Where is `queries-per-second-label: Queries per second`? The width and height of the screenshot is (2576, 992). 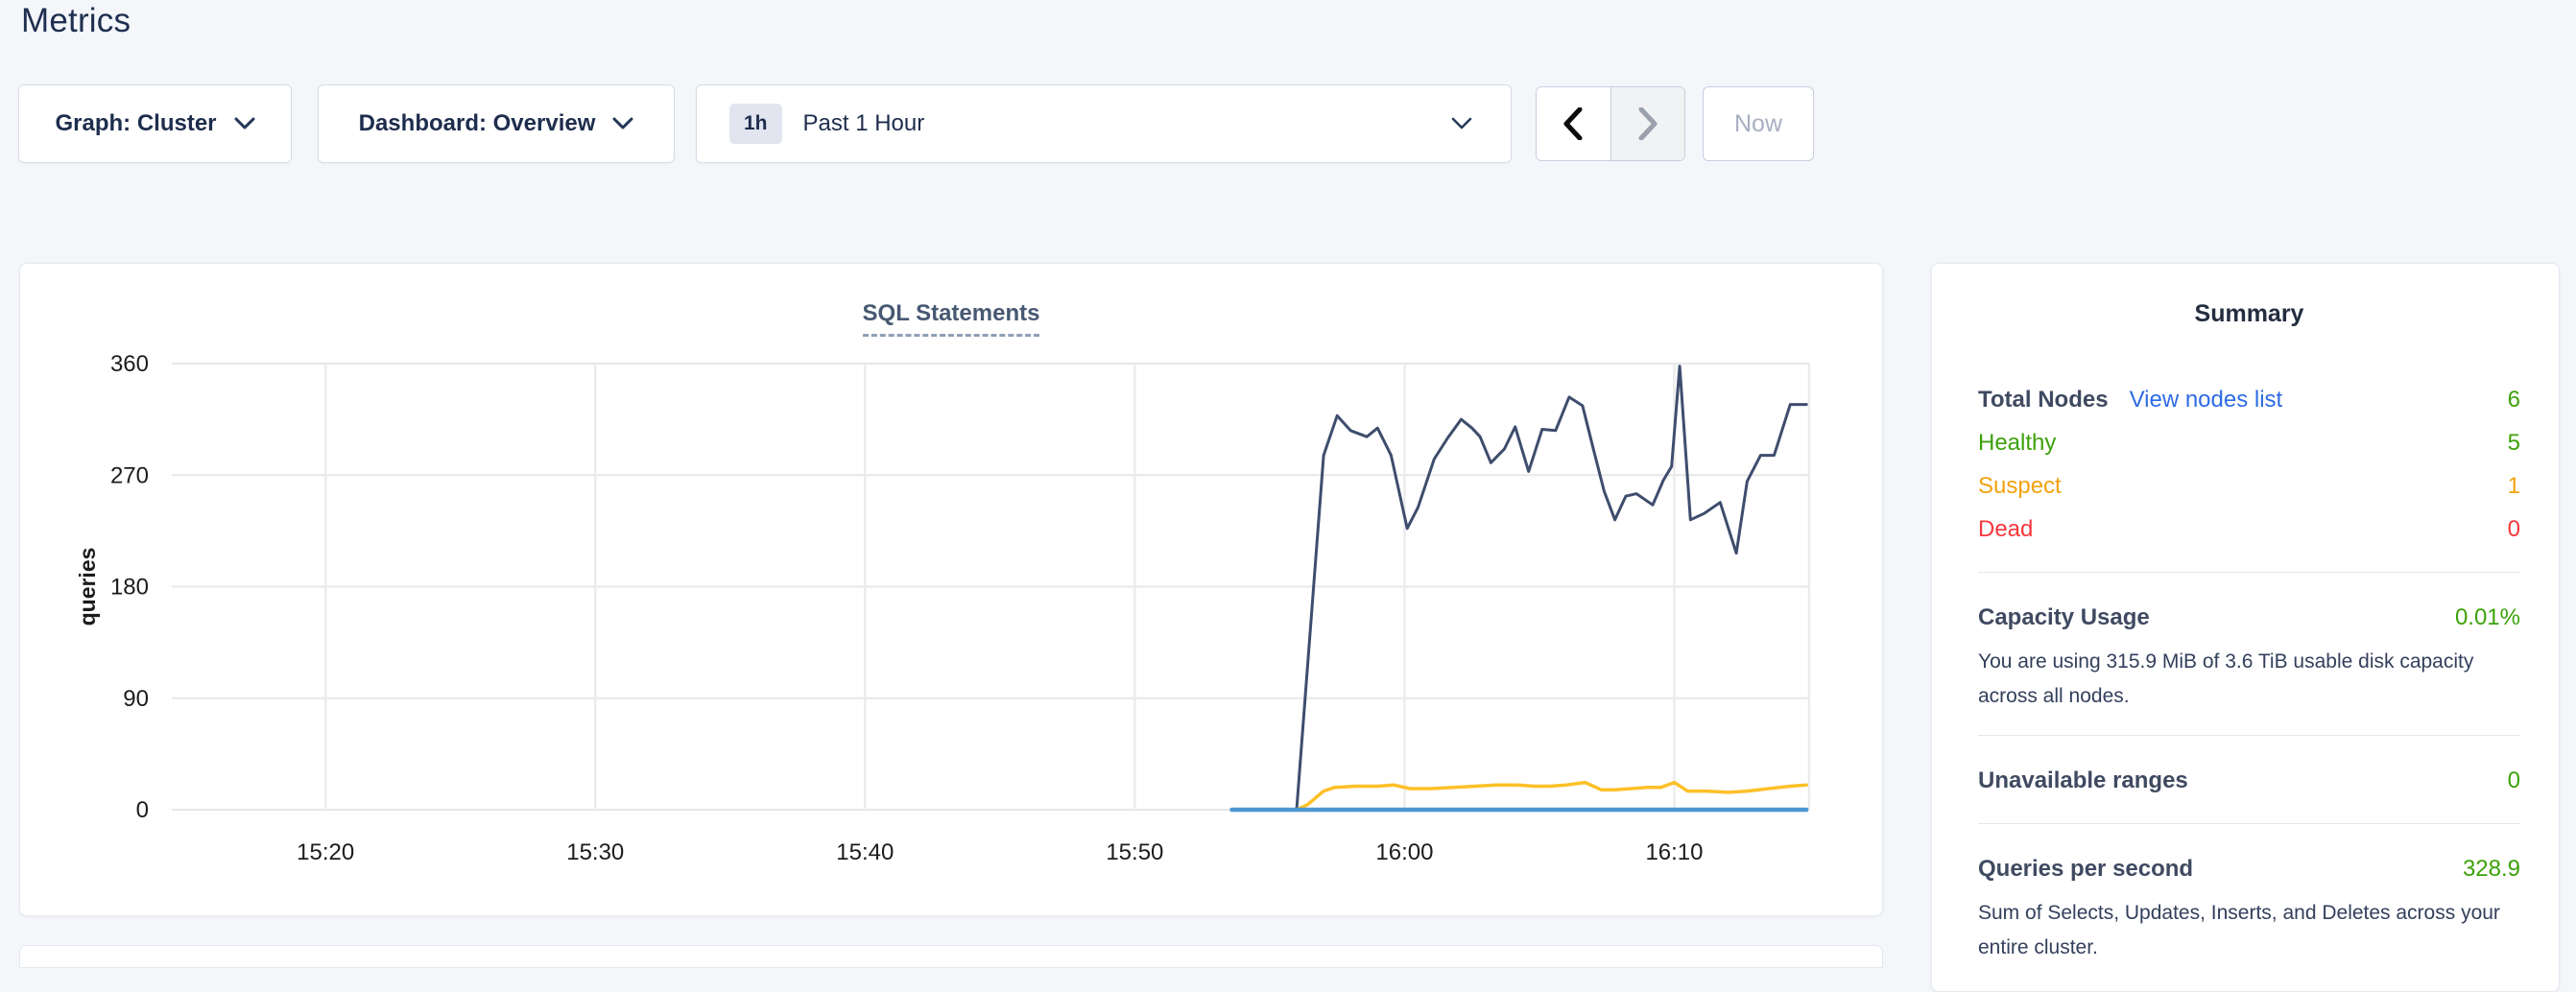
queries-per-second-label: Queries per second is located at coordinates (2086, 868).